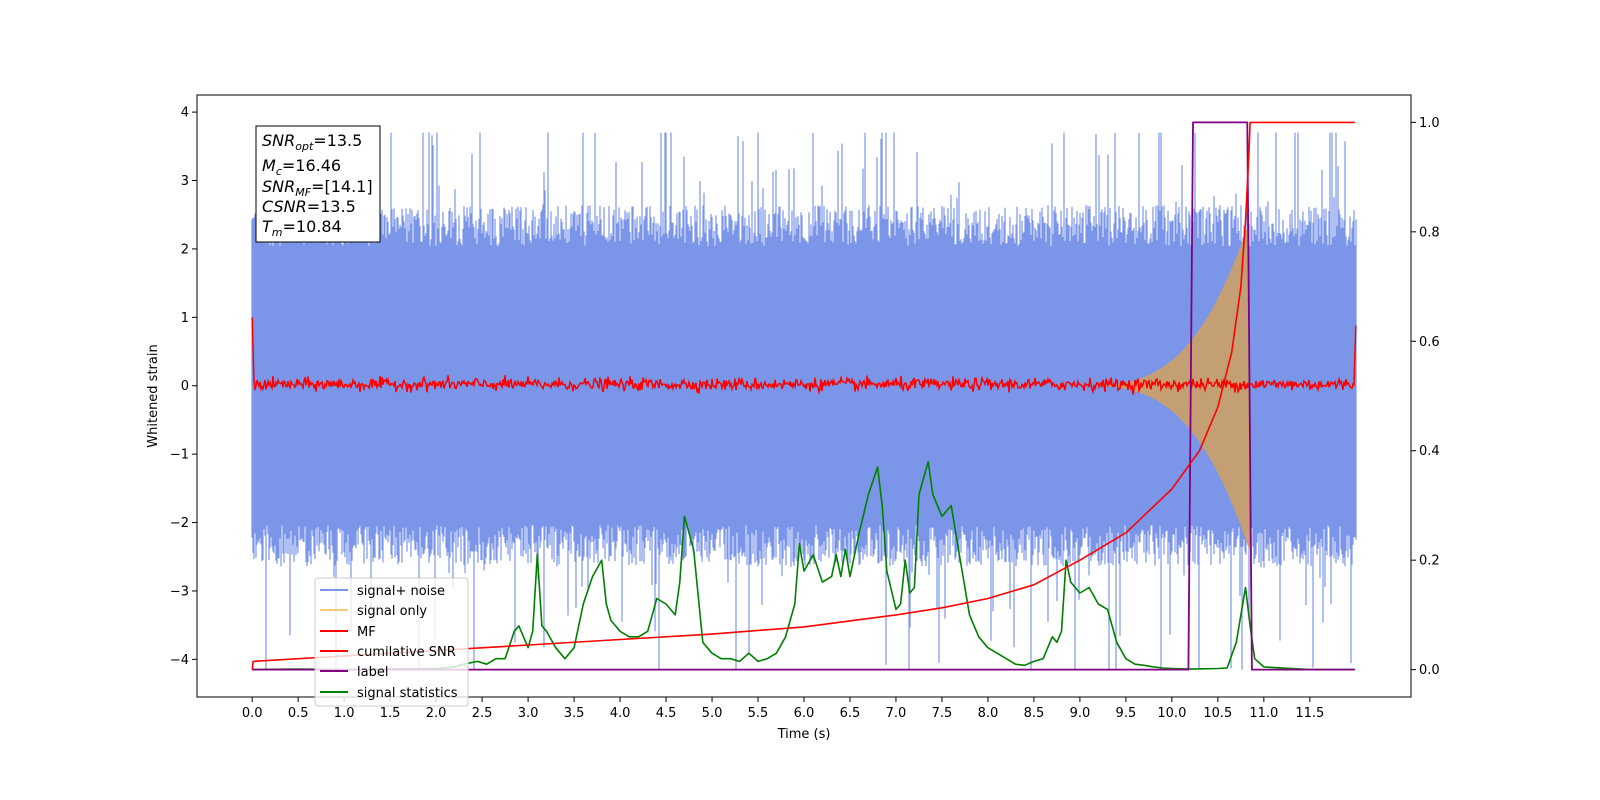 The image size is (1600, 800). What do you see at coordinates (179, 660) in the screenshot?
I see `y-tick-label: −4` at bounding box center [179, 660].